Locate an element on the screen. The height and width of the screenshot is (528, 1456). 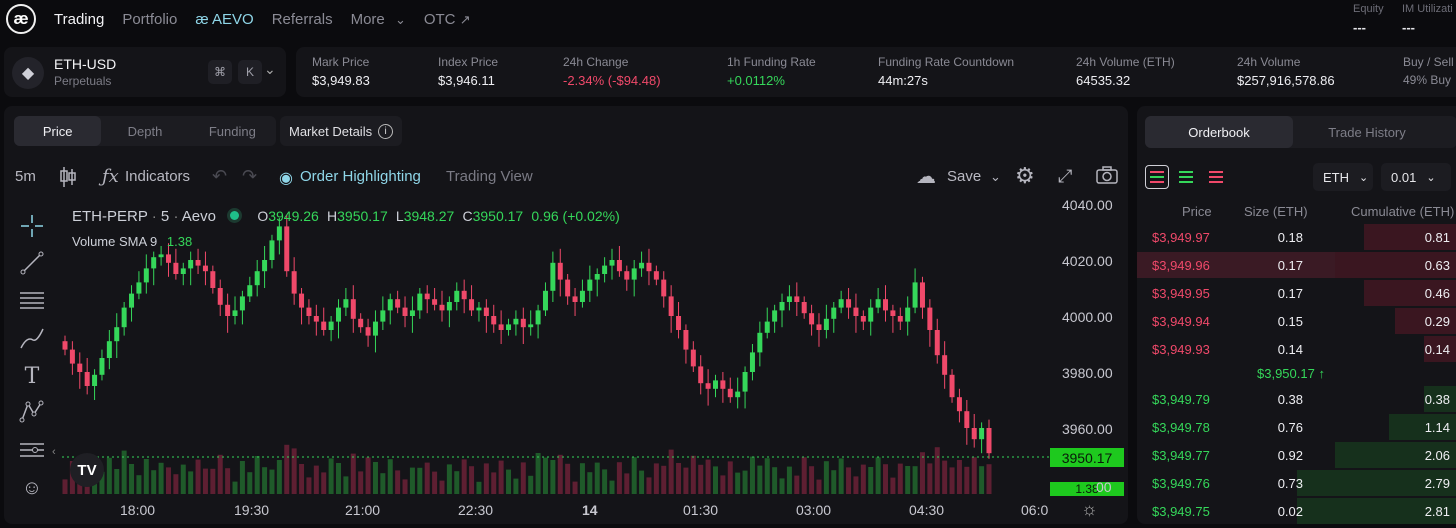
stat-label: 24h Change is located at coordinates (596, 62).